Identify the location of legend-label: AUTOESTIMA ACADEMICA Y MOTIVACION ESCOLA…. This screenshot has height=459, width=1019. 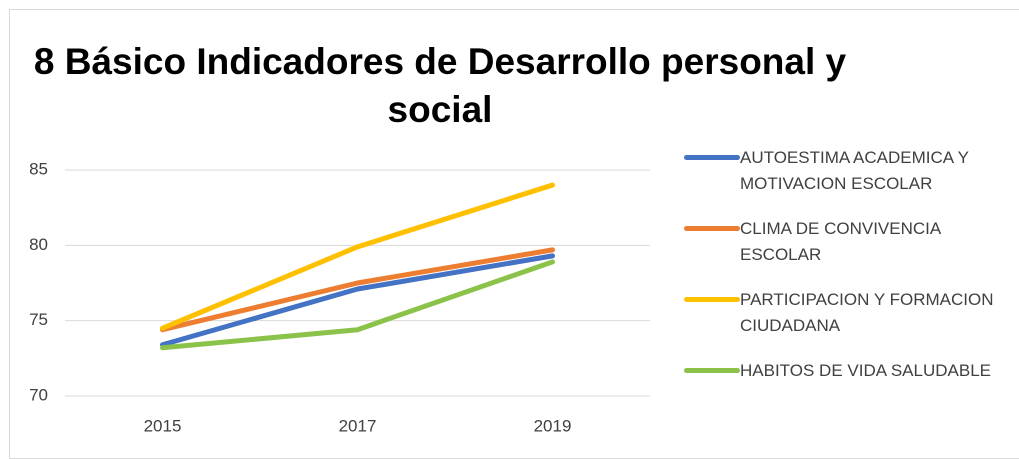
(854, 170).